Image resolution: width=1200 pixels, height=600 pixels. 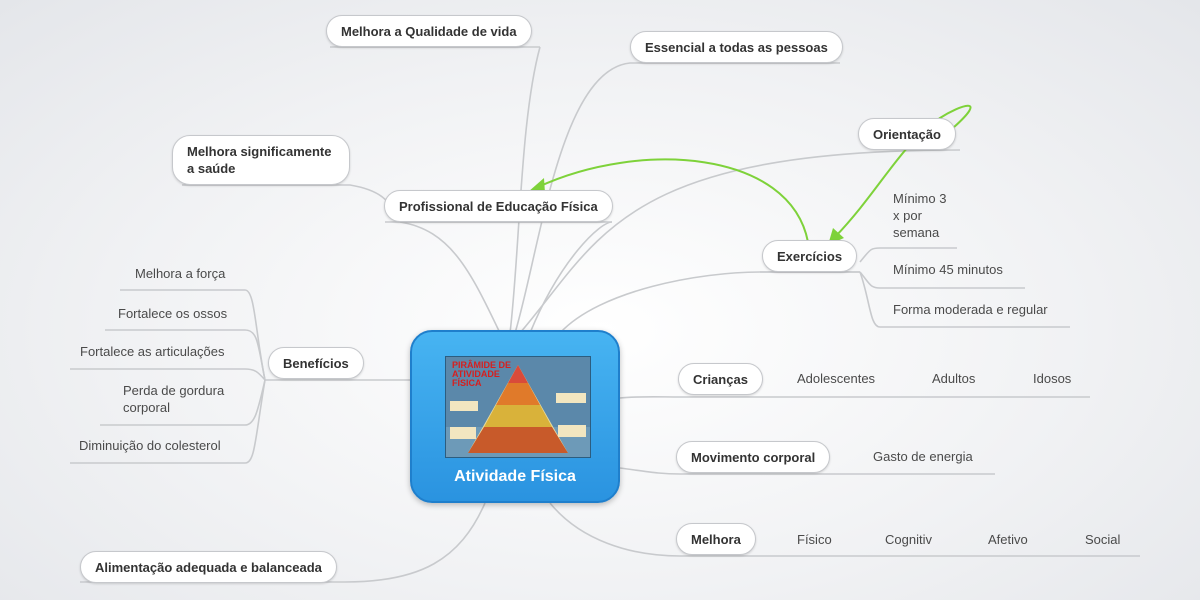 I want to click on node-alimentacao: Alimentação adequada e balanceada, so click(x=208, y=567).